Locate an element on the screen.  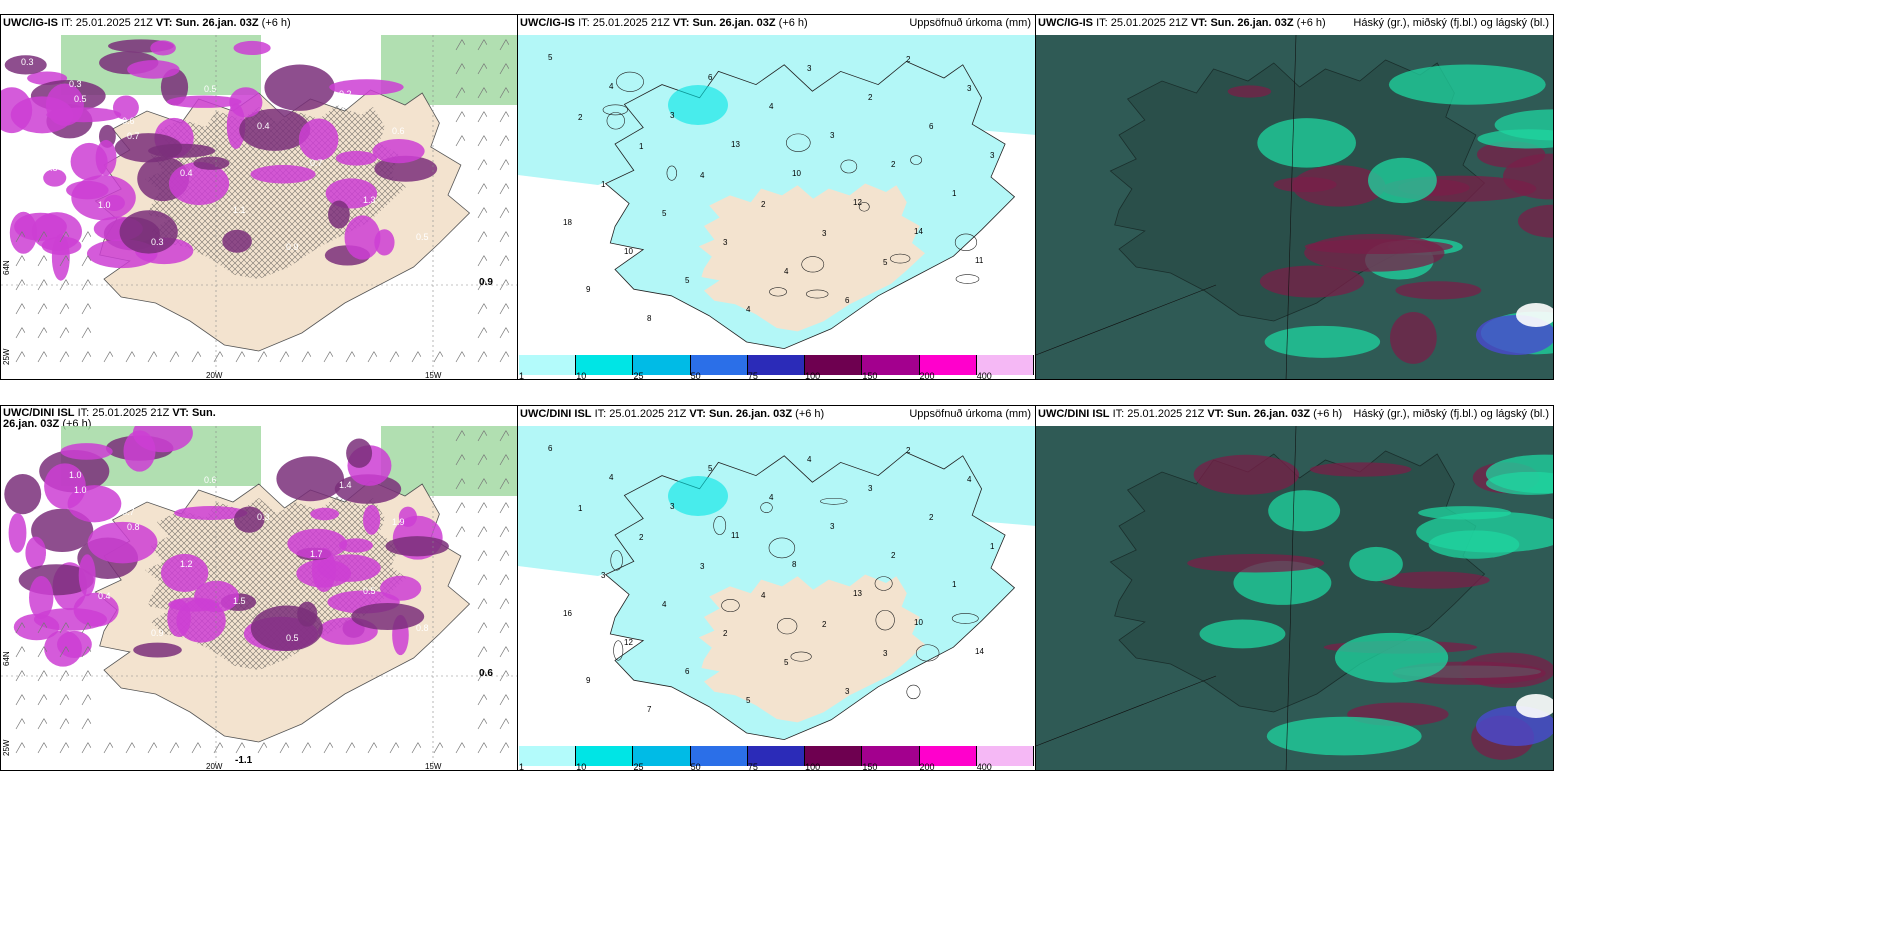
colorbar-tick-label: 50 is located at coordinates (695, 766).